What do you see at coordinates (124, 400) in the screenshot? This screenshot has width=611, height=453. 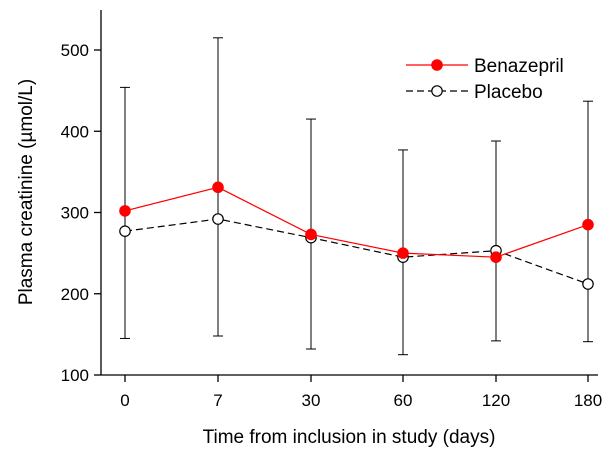 I see `x-tick-label-0: 0` at bounding box center [124, 400].